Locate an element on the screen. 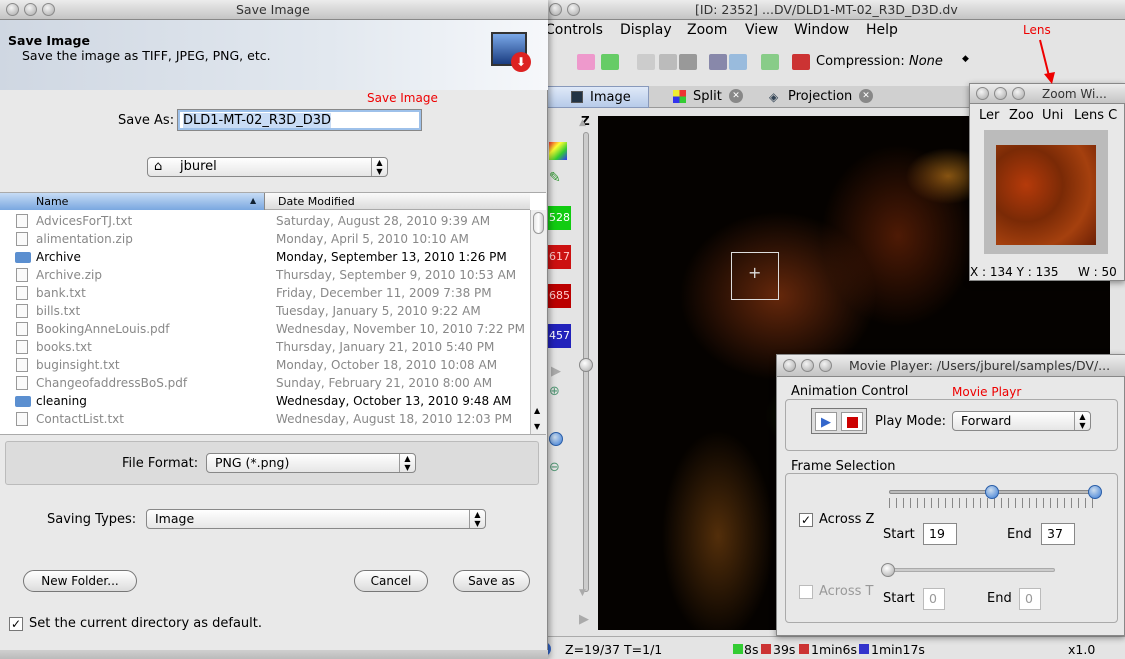 This screenshot has height=659, width=1125. menu-display: Display is located at coordinates (646, 30).